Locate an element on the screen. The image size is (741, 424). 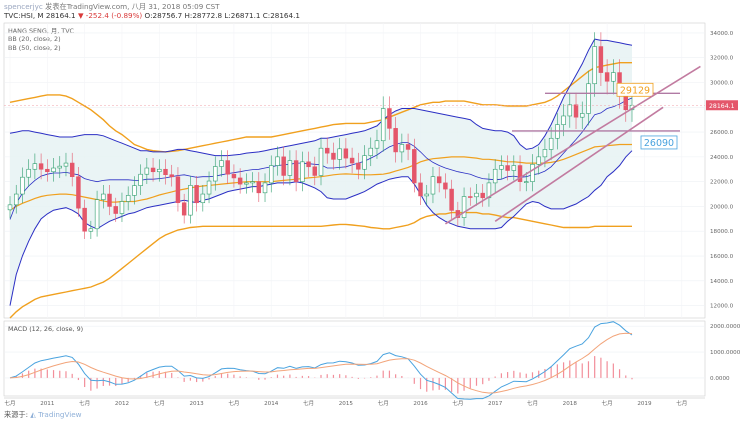
trendline-upper is located at coordinates (572, 145).